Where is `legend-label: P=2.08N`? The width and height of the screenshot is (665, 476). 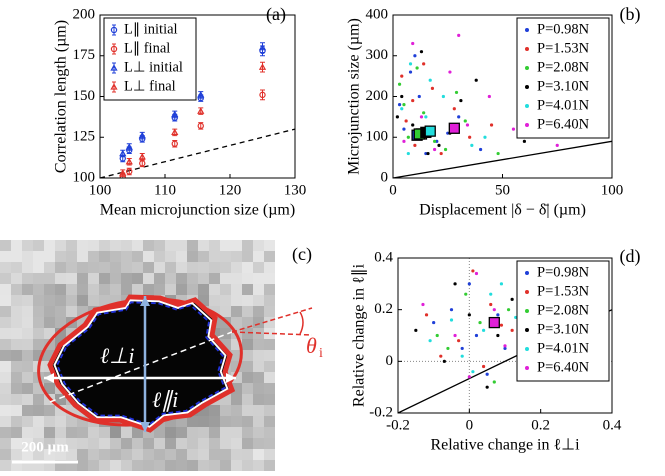 legend-label: P=2.08N is located at coordinates (563, 67).